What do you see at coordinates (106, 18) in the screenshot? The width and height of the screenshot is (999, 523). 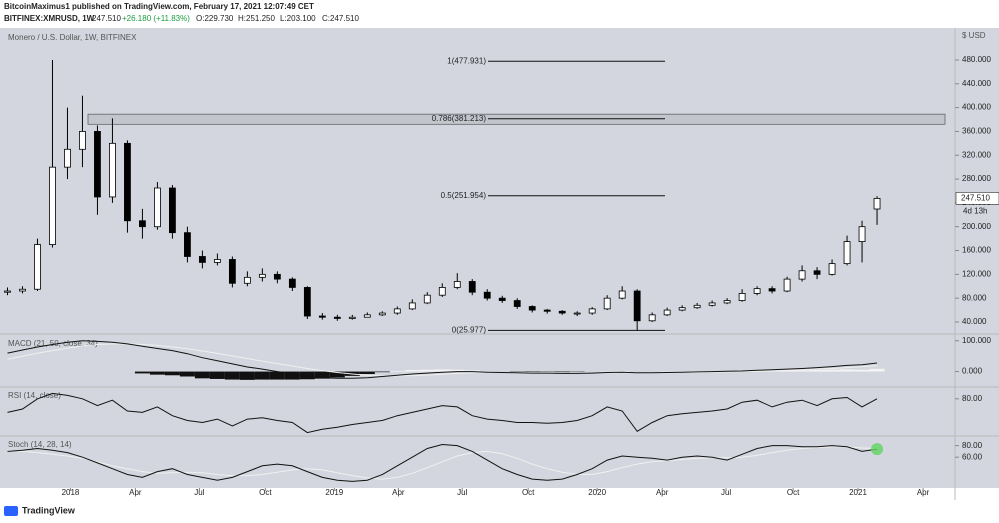 I see `price: 247.510` at bounding box center [106, 18].